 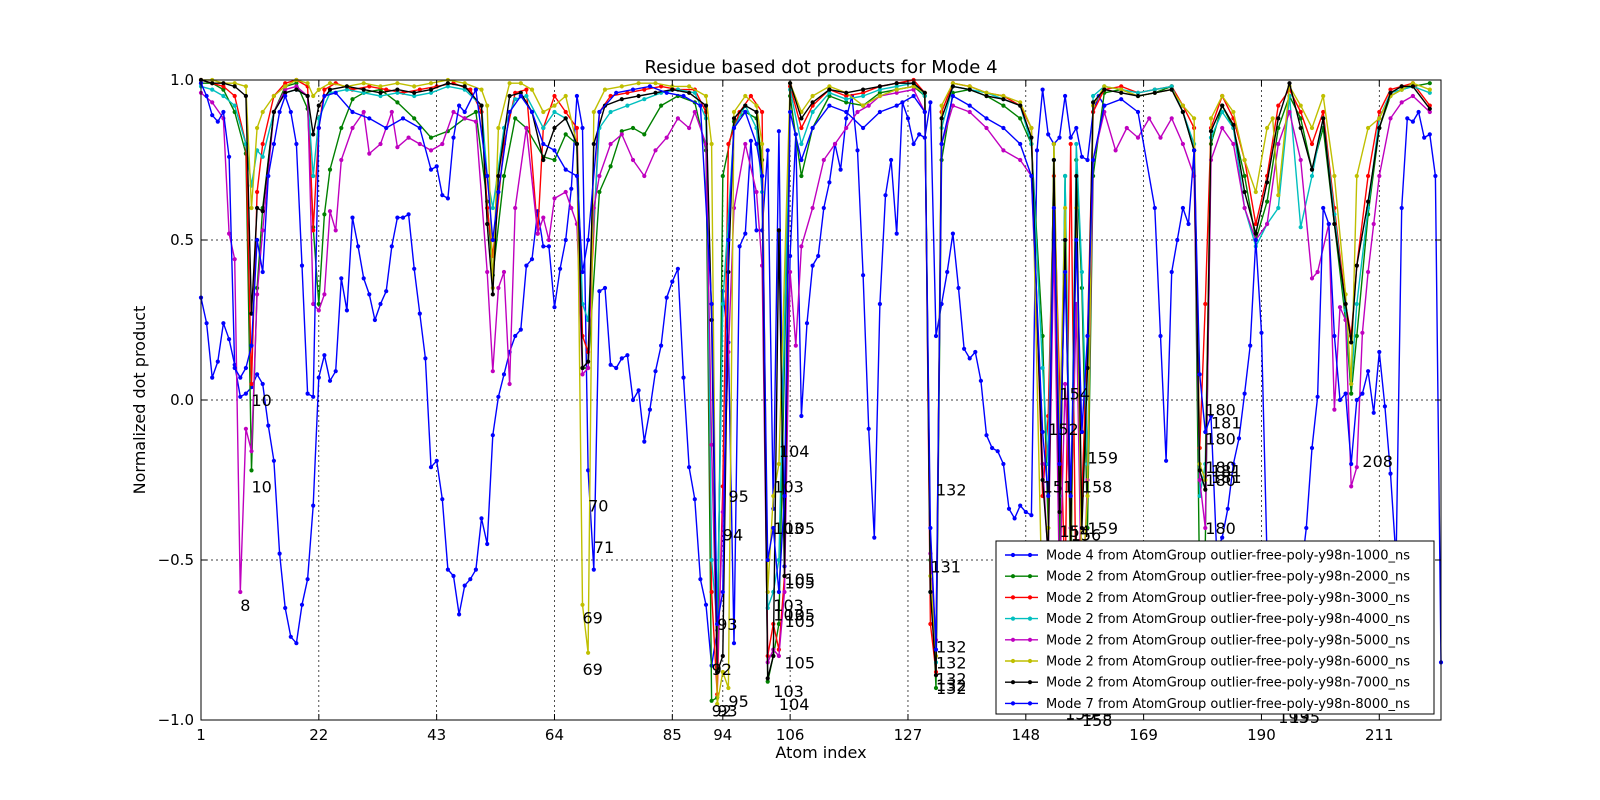 I want to click on annotation-label: 103, so click(x=788, y=605).